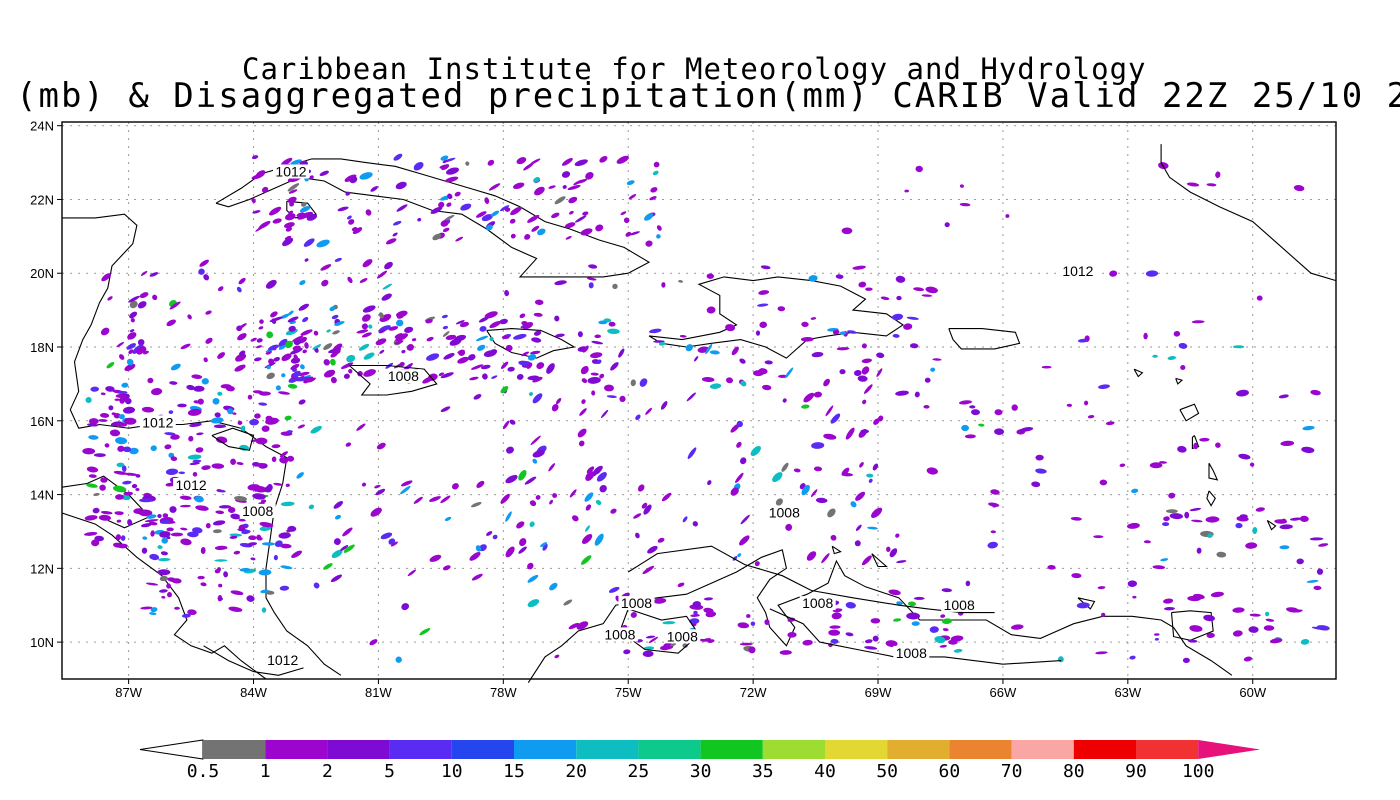  Describe the element at coordinates (1179, 381) in the screenshot. I see `coast-antigua` at that location.